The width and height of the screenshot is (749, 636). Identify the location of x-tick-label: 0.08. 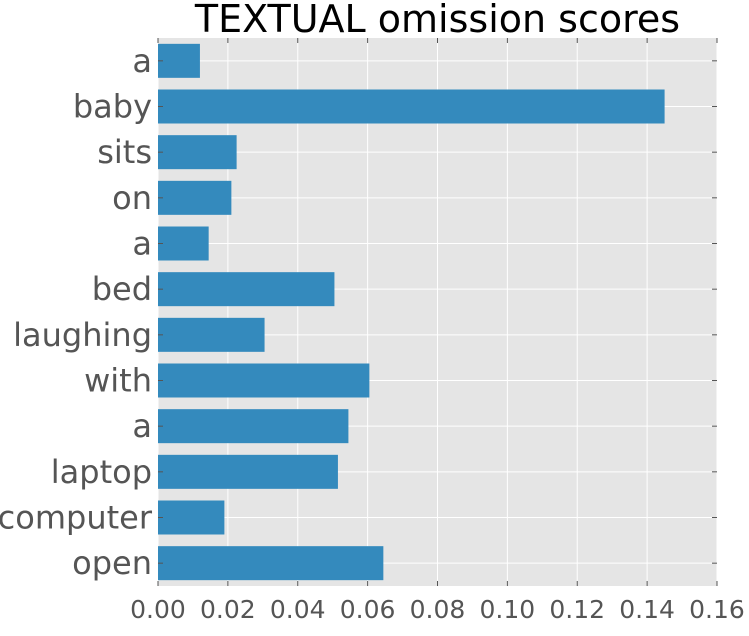
(438, 609).